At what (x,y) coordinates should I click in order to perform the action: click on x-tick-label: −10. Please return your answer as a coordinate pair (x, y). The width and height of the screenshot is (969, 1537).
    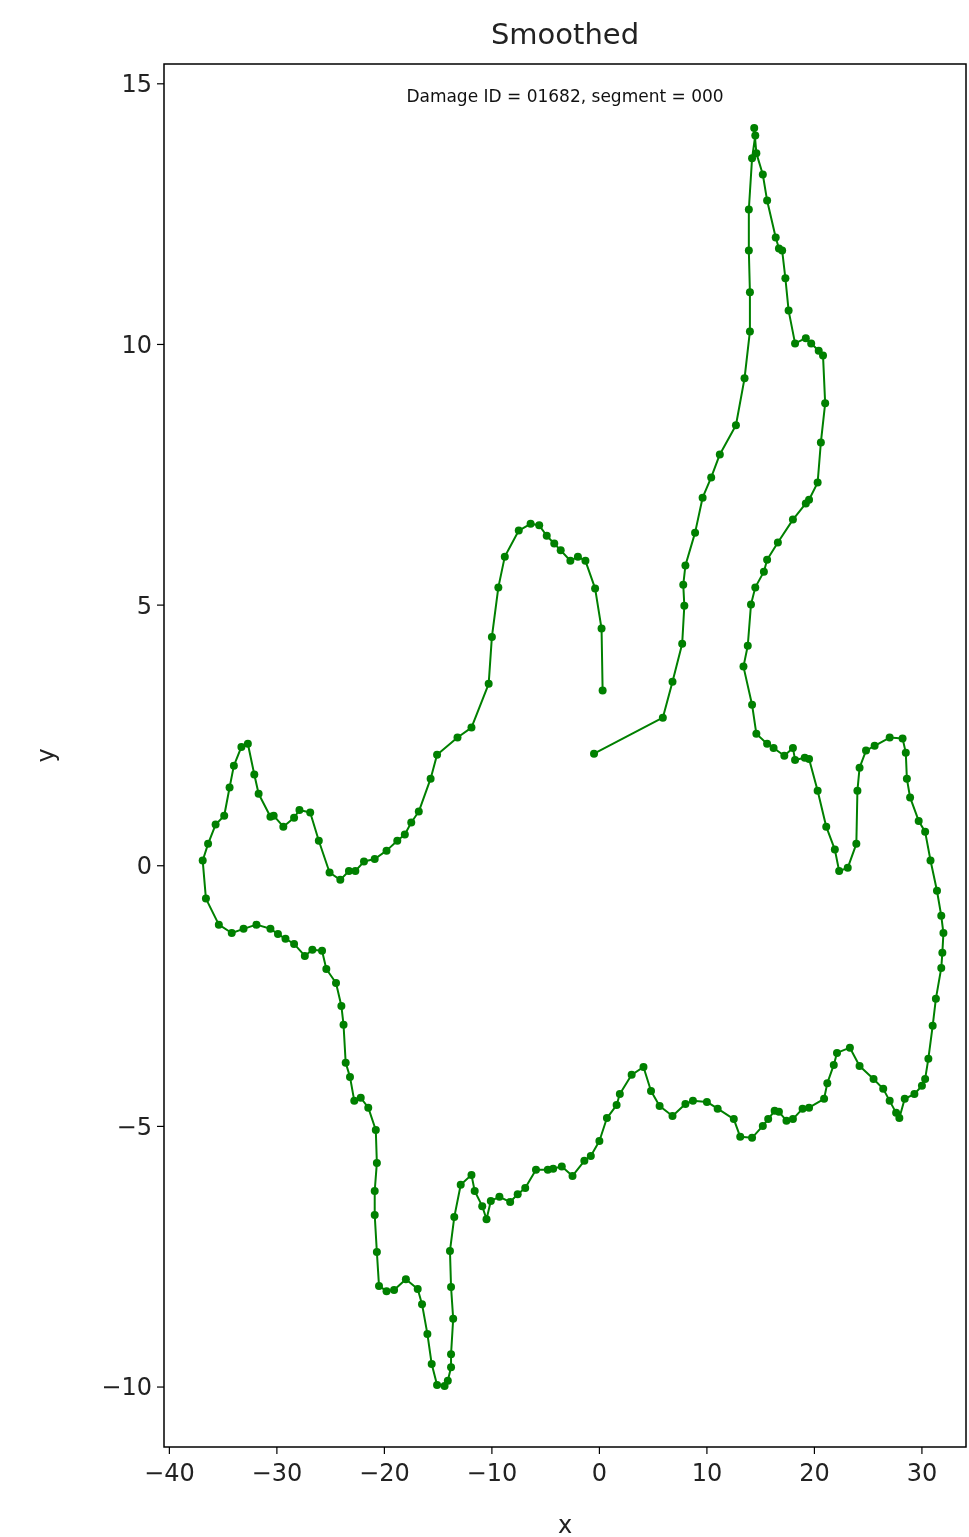
    Looking at the image, I should click on (492, 1473).